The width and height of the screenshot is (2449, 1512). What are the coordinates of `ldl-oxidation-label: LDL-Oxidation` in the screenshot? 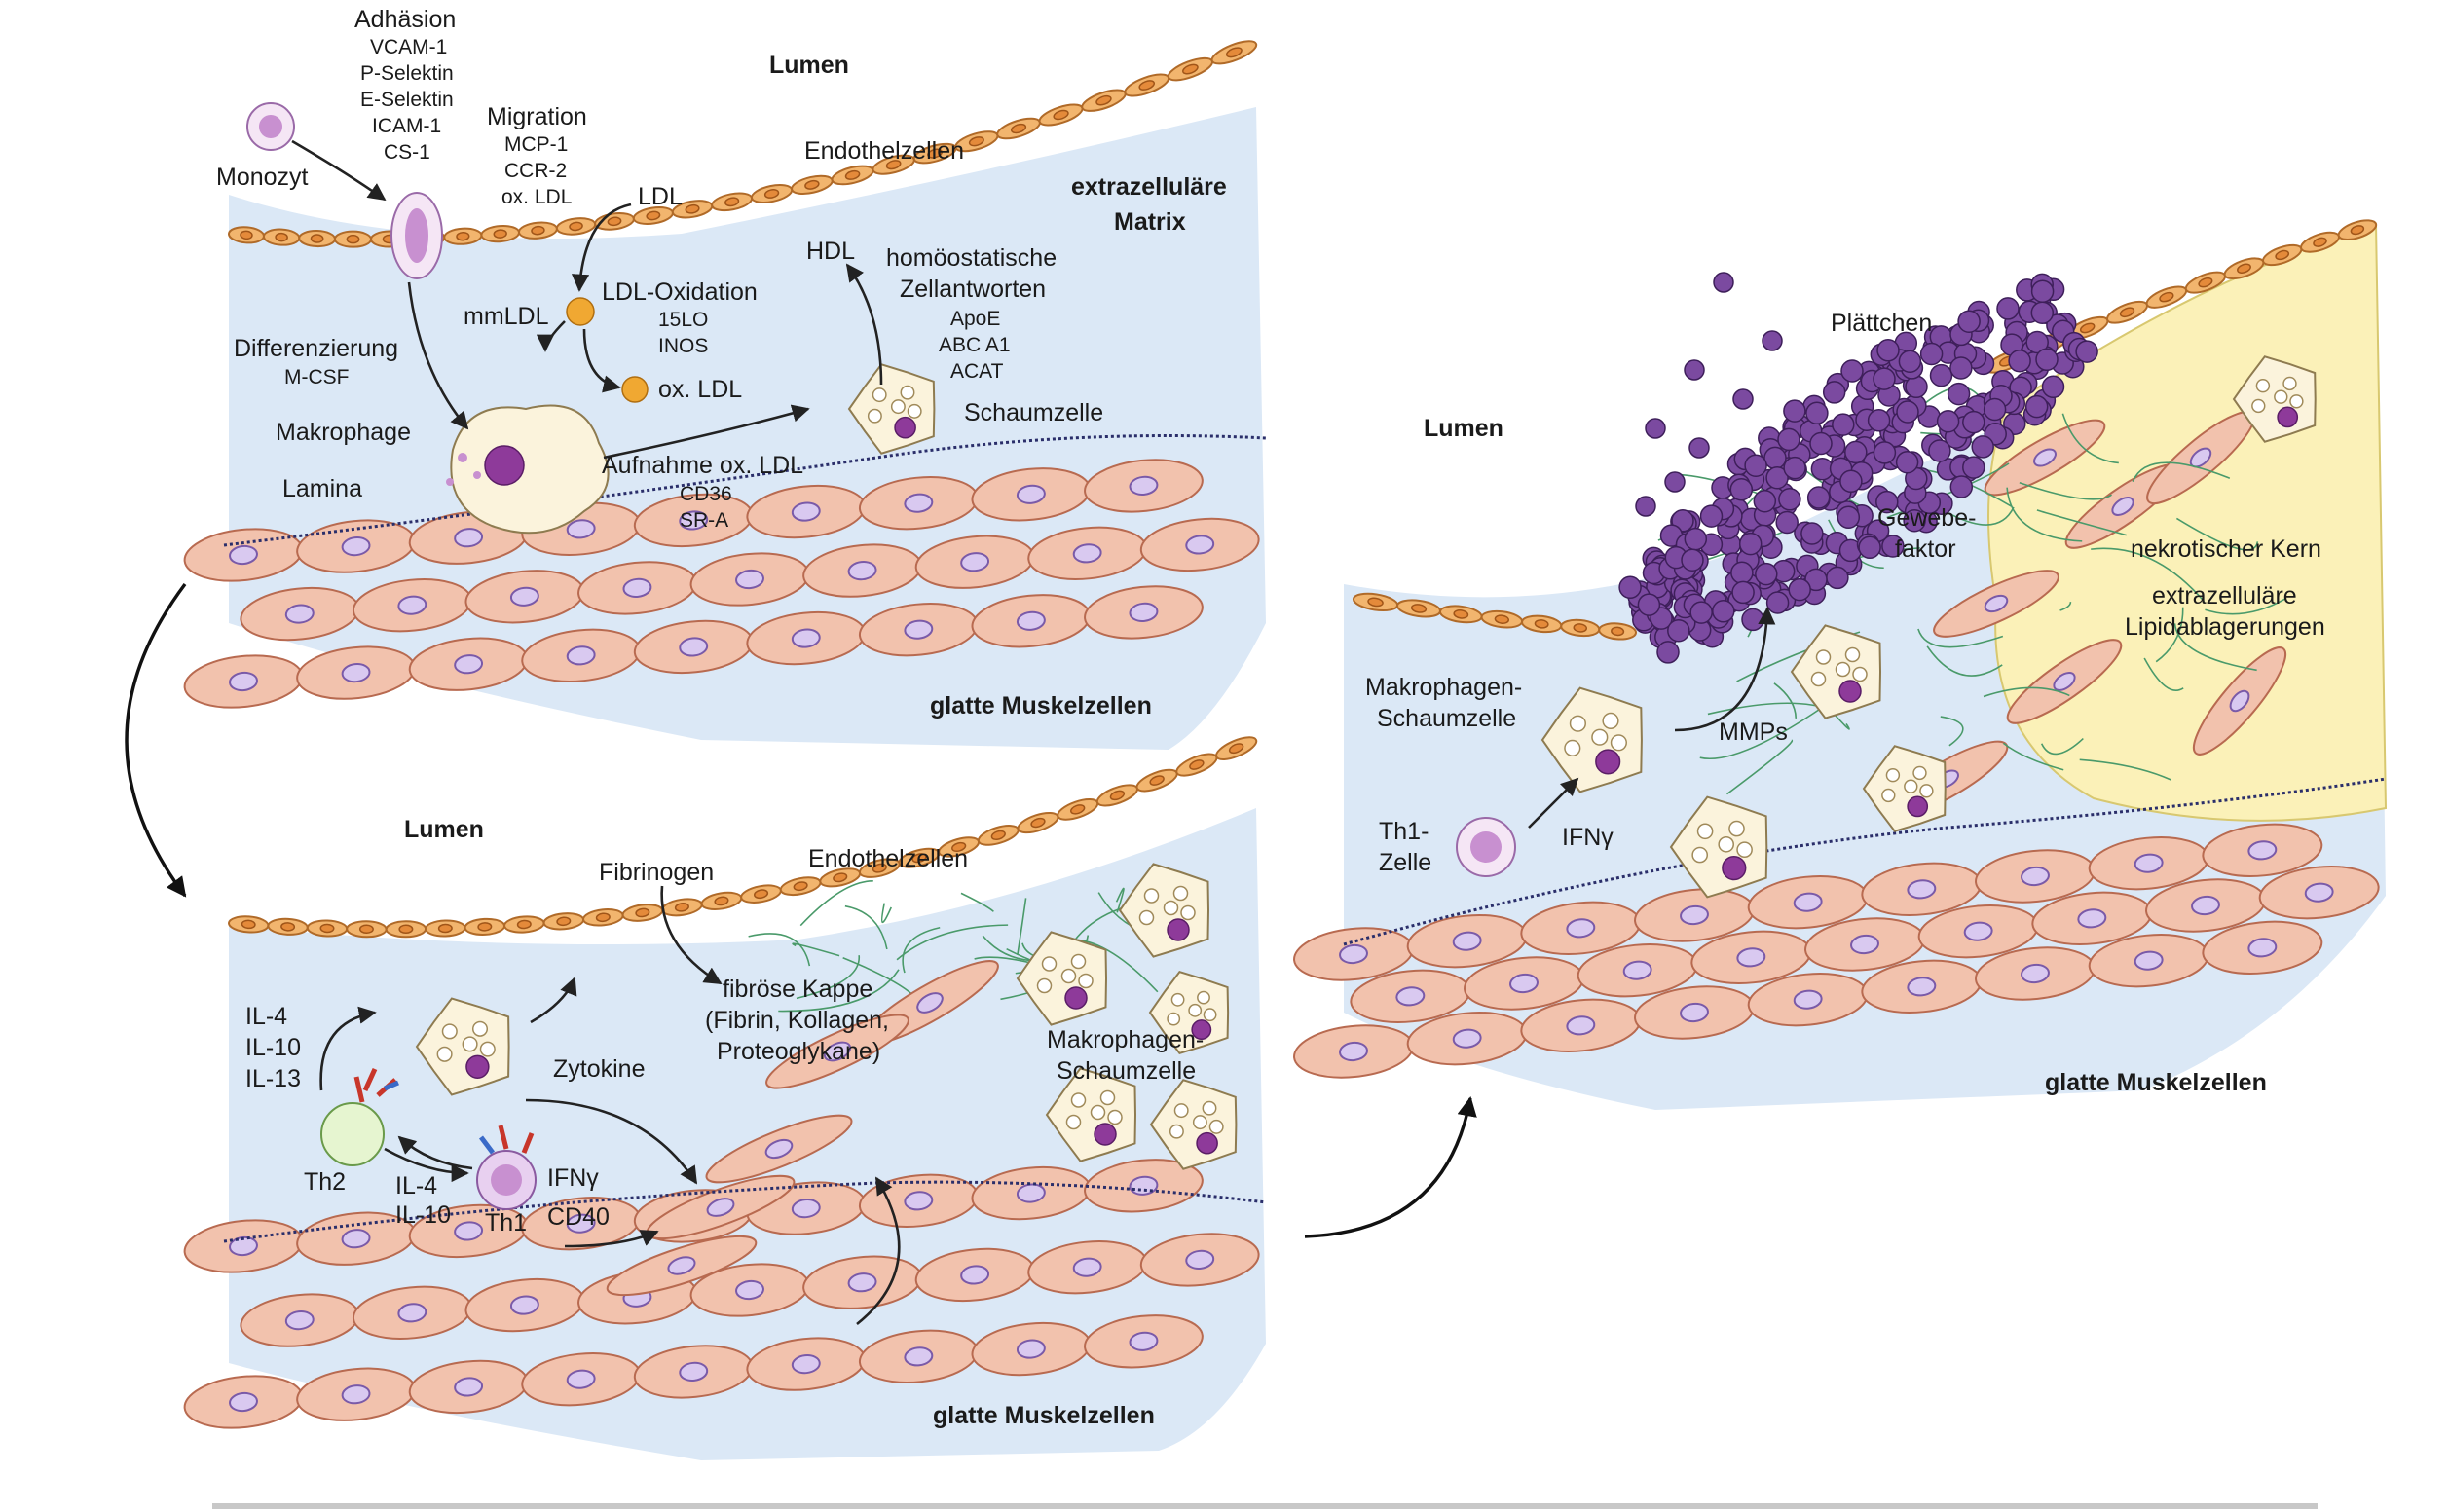 It's located at (680, 292).